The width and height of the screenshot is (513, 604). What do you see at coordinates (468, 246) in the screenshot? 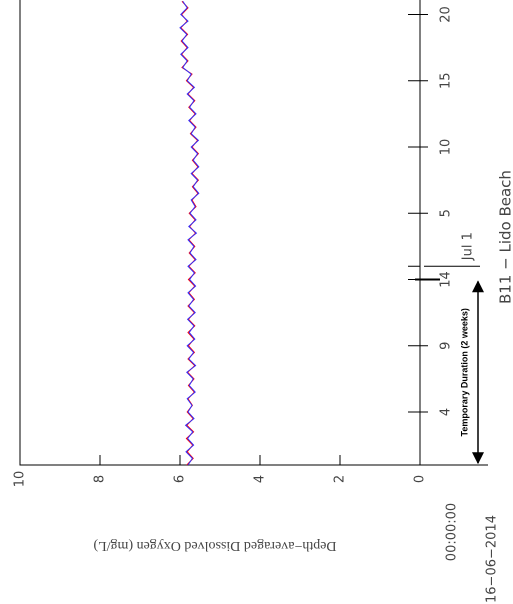
I see `x-tick-label: Jul 1` at bounding box center [468, 246].